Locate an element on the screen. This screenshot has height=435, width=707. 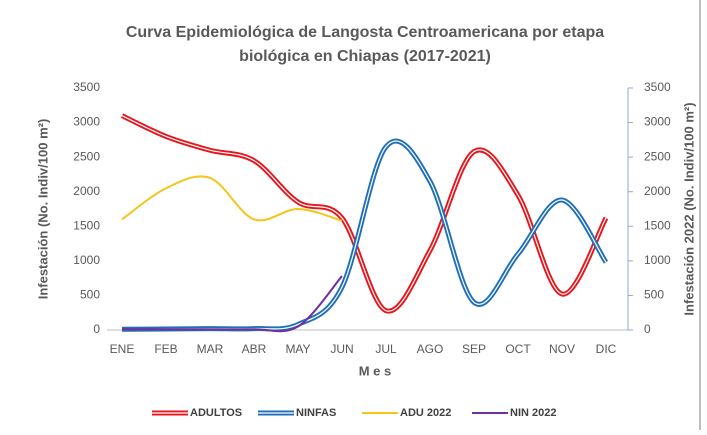
y2-tick-label: 1000 is located at coordinates (657, 260).